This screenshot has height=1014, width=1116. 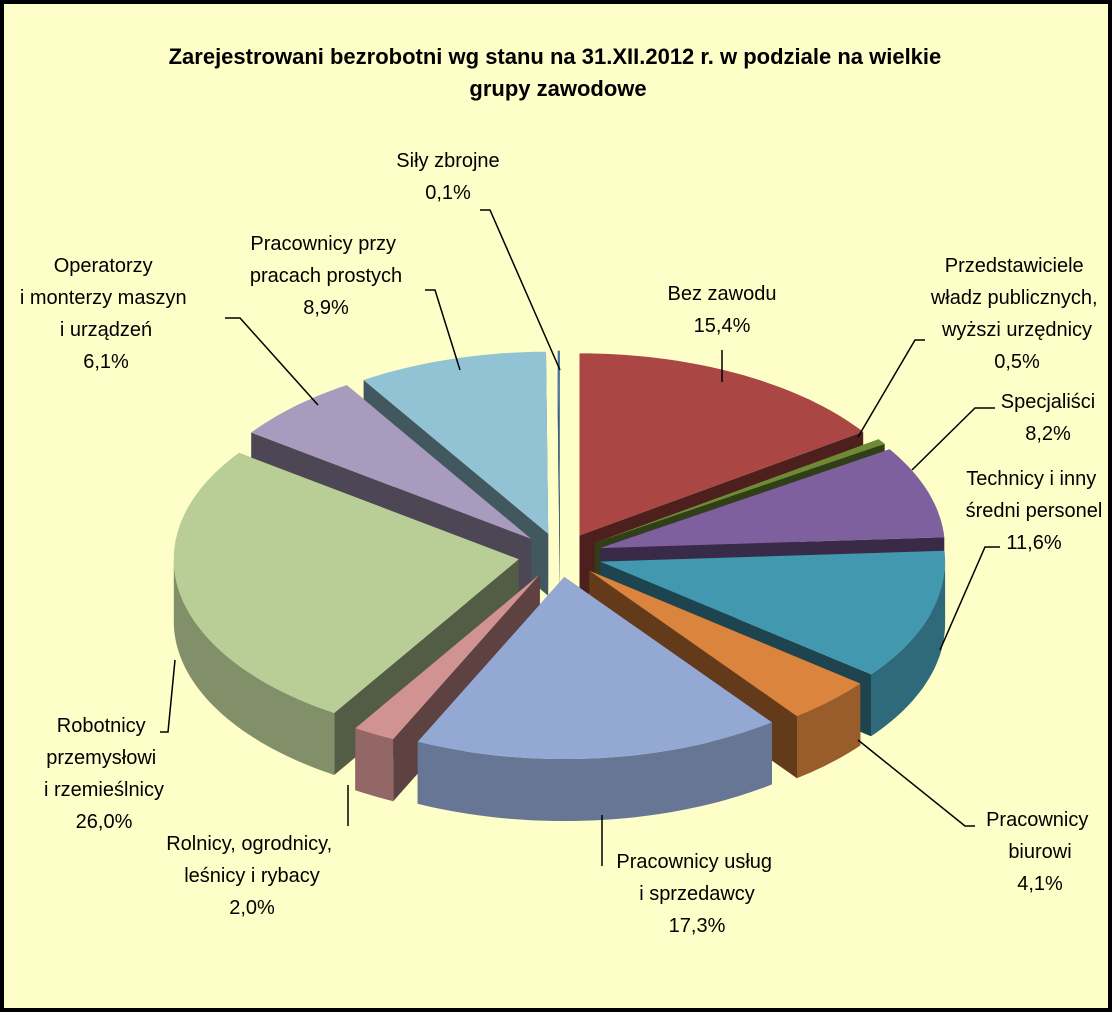 What do you see at coordinates (104, 758) in the screenshot?
I see `slice-label: Robotnicy przemysłowi i rzemieślnicy` at bounding box center [104, 758].